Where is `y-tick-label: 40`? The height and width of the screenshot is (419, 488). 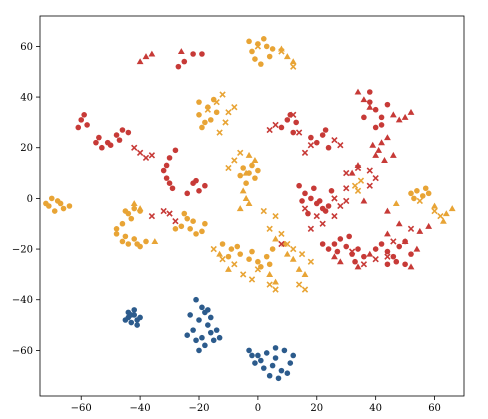
y-tick-label: 40 is located at coordinates (26, 98).